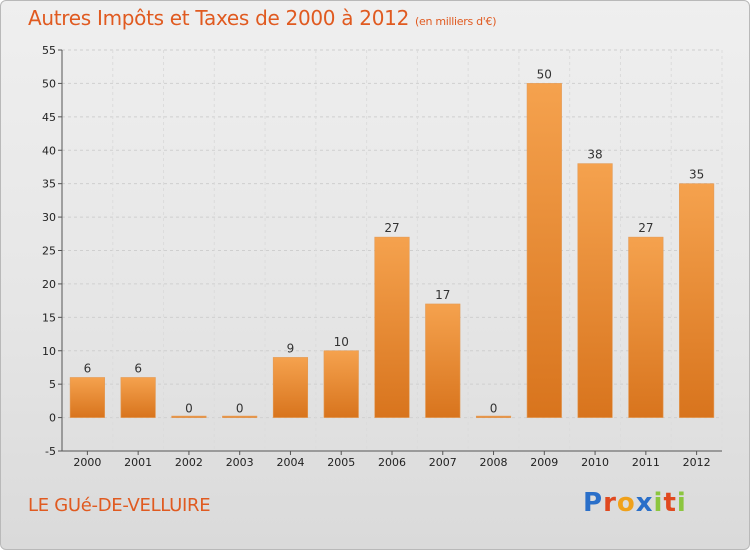 This screenshot has width=750, height=550. I want to click on chart-title-text: Autres Impôts et Taxes de 2000 à 2012, so click(218, 18).